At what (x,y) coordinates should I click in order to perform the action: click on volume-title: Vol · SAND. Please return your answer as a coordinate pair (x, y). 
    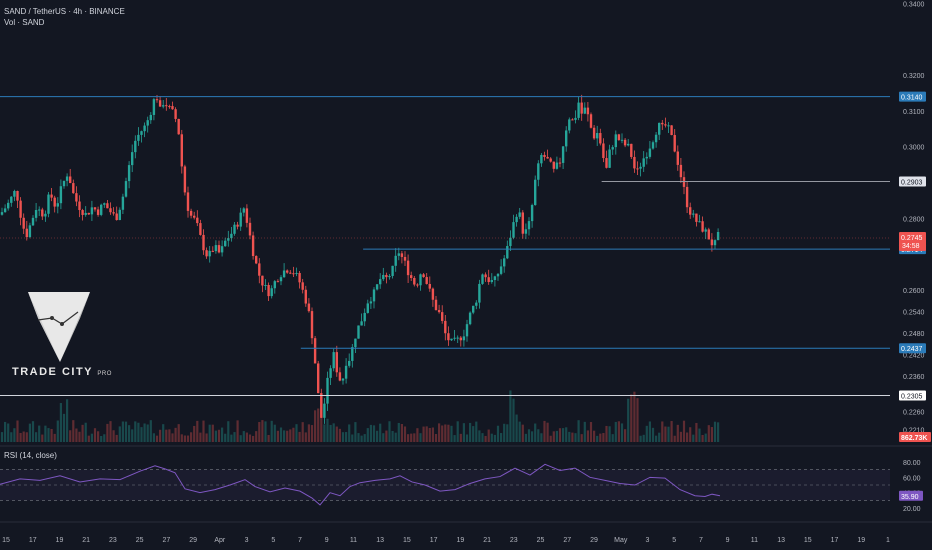
    Looking at the image, I should click on (24, 22).